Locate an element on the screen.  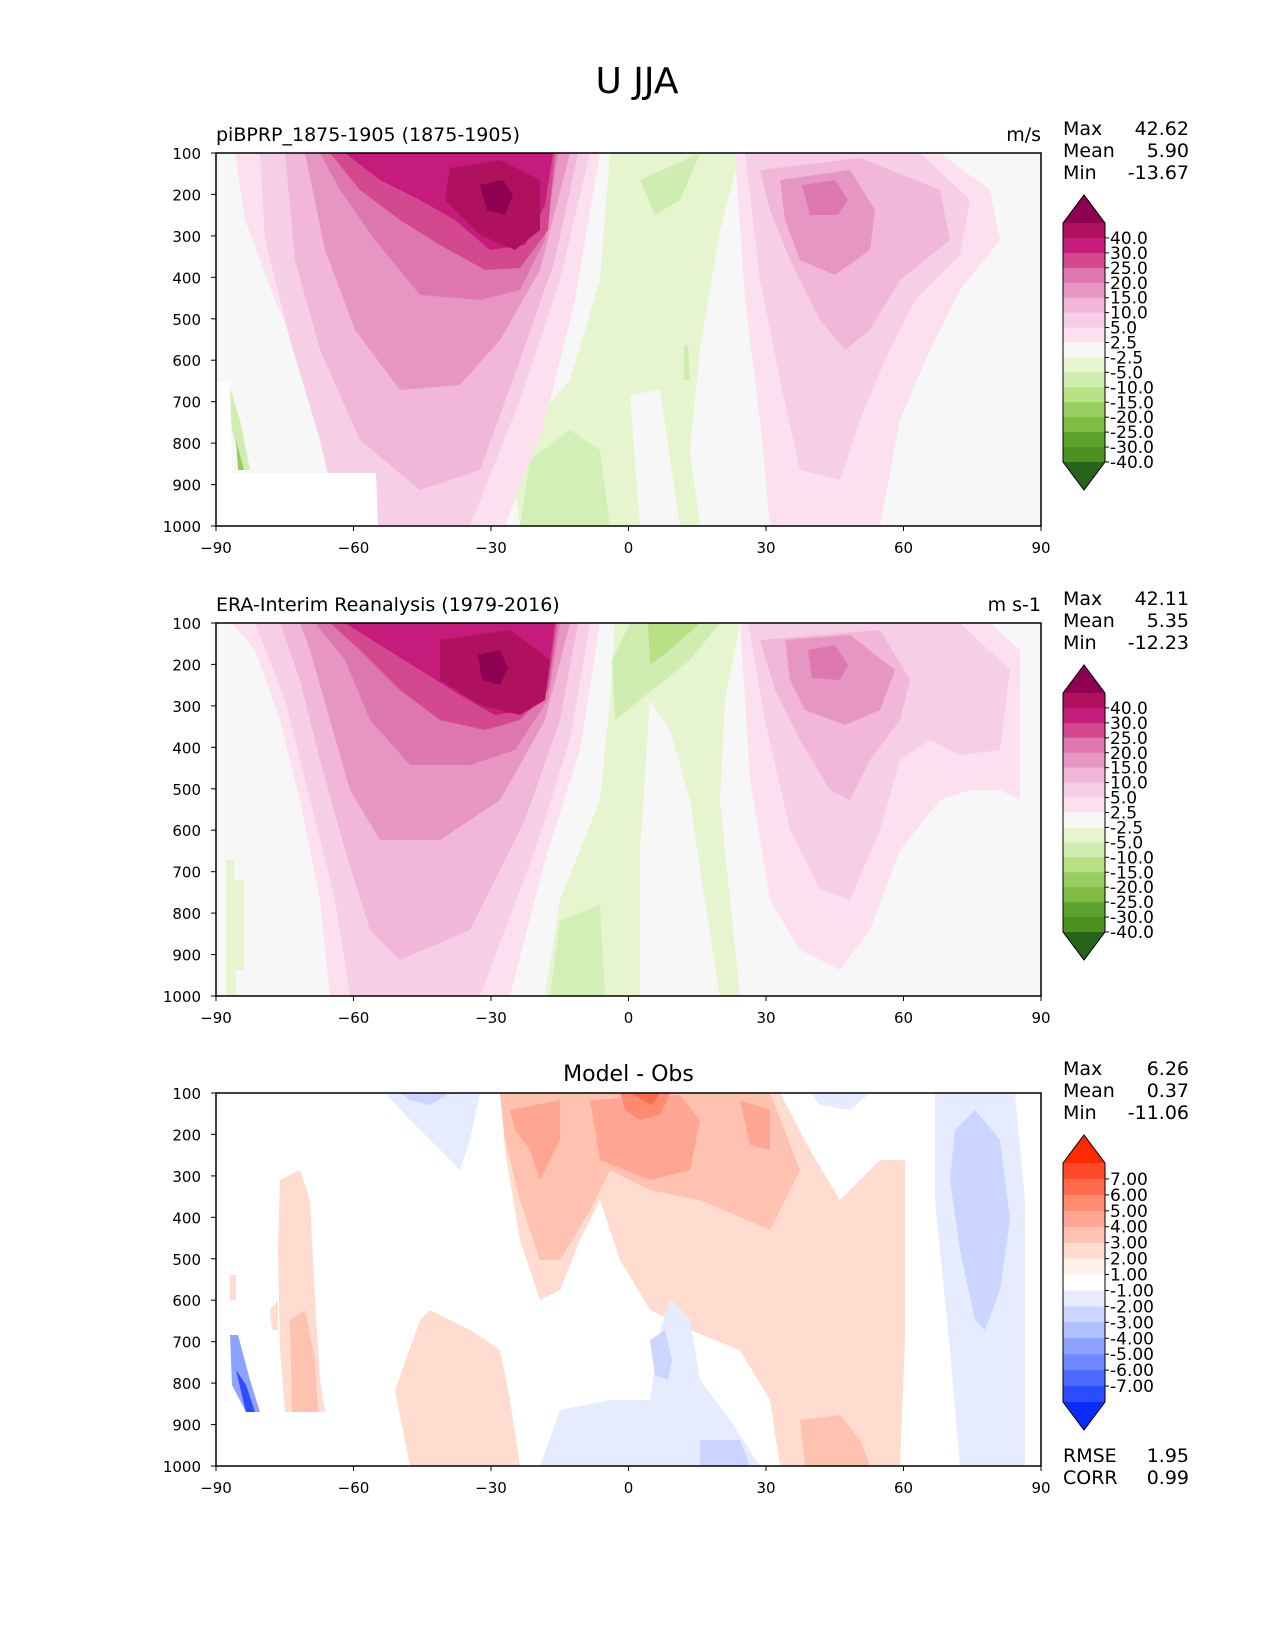
stat-value: 6.26 is located at coordinates (1168, 1069).